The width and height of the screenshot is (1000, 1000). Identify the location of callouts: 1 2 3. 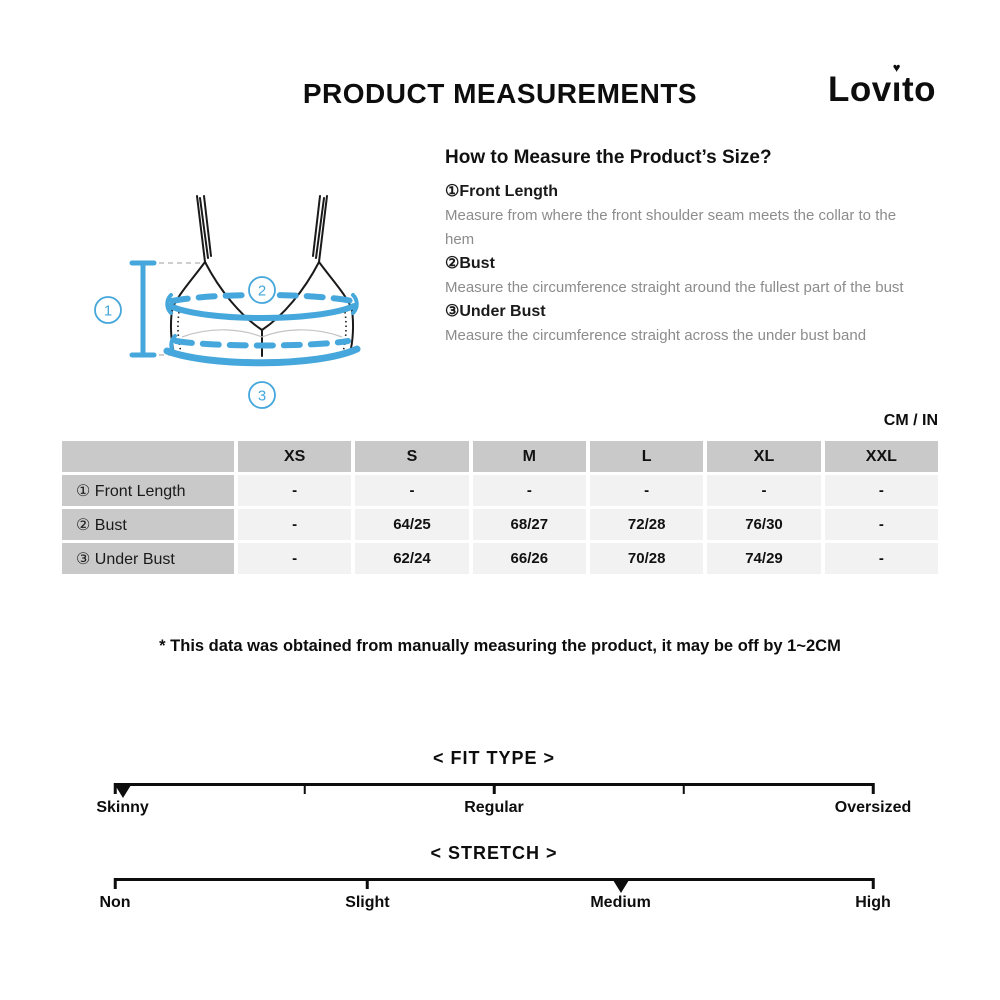
(185, 342).